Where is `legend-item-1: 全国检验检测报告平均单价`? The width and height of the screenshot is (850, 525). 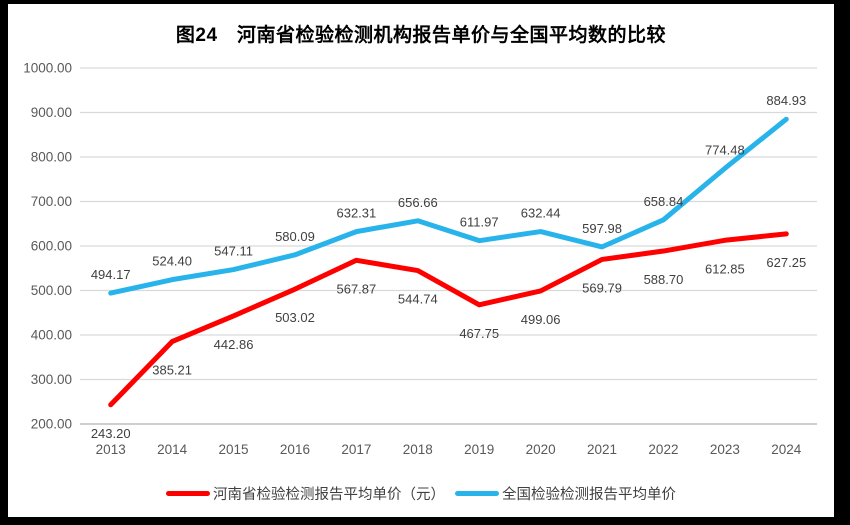
legend-item-1: 全国检验检测报告平均单价 is located at coordinates (565, 493).